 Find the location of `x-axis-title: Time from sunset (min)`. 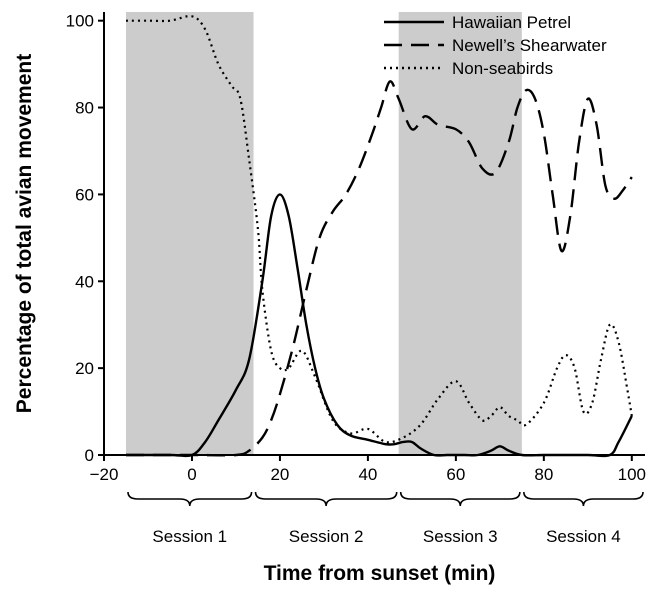

x-axis-title: Time from sunset (min) is located at coordinates (380, 573).